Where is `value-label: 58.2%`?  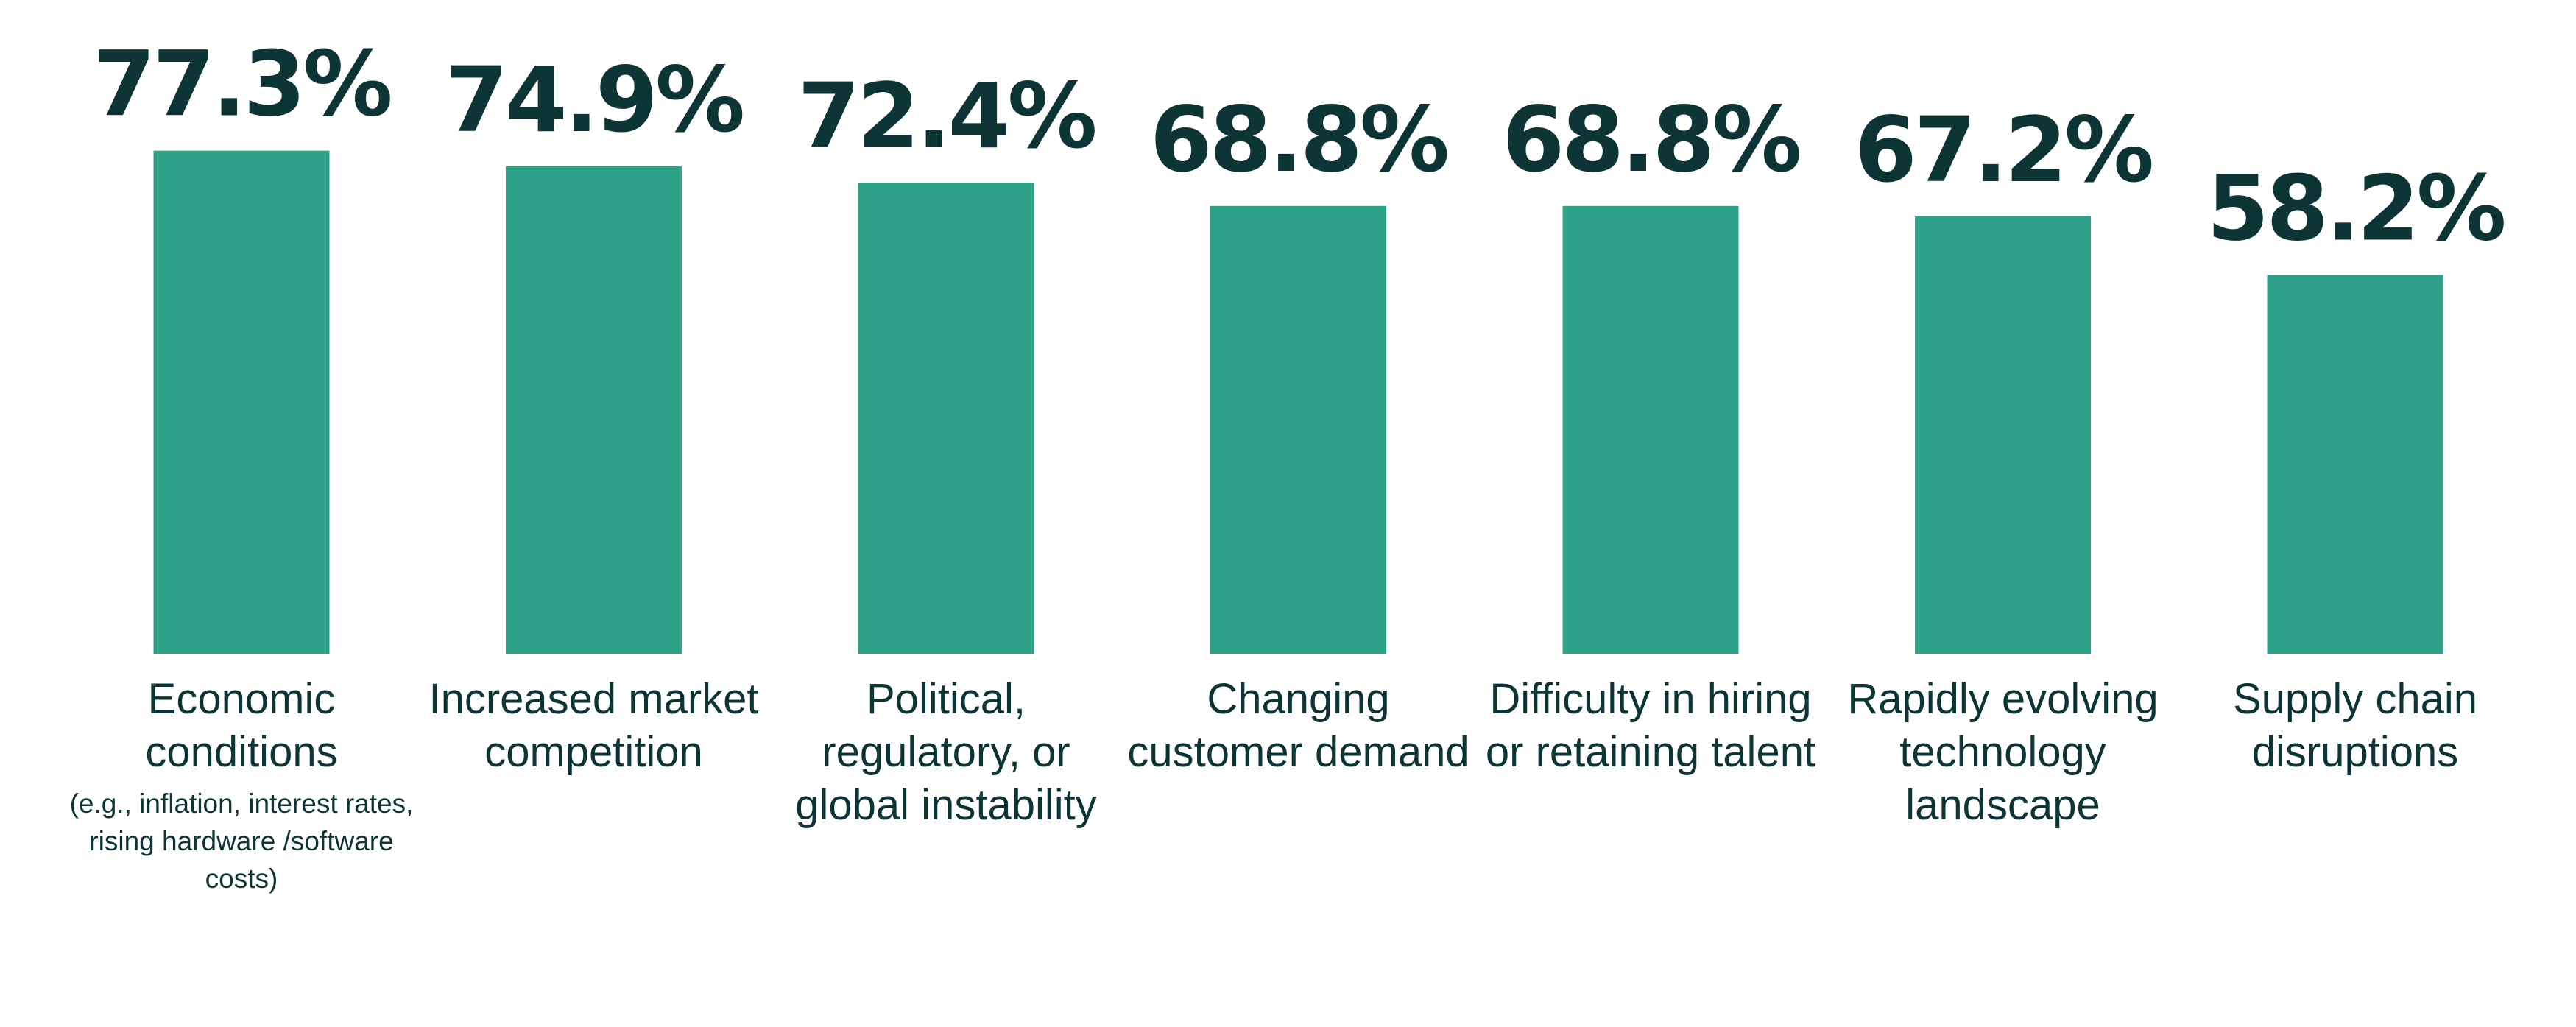
value-label: 58.2% is located at coordinates (2355, 209).